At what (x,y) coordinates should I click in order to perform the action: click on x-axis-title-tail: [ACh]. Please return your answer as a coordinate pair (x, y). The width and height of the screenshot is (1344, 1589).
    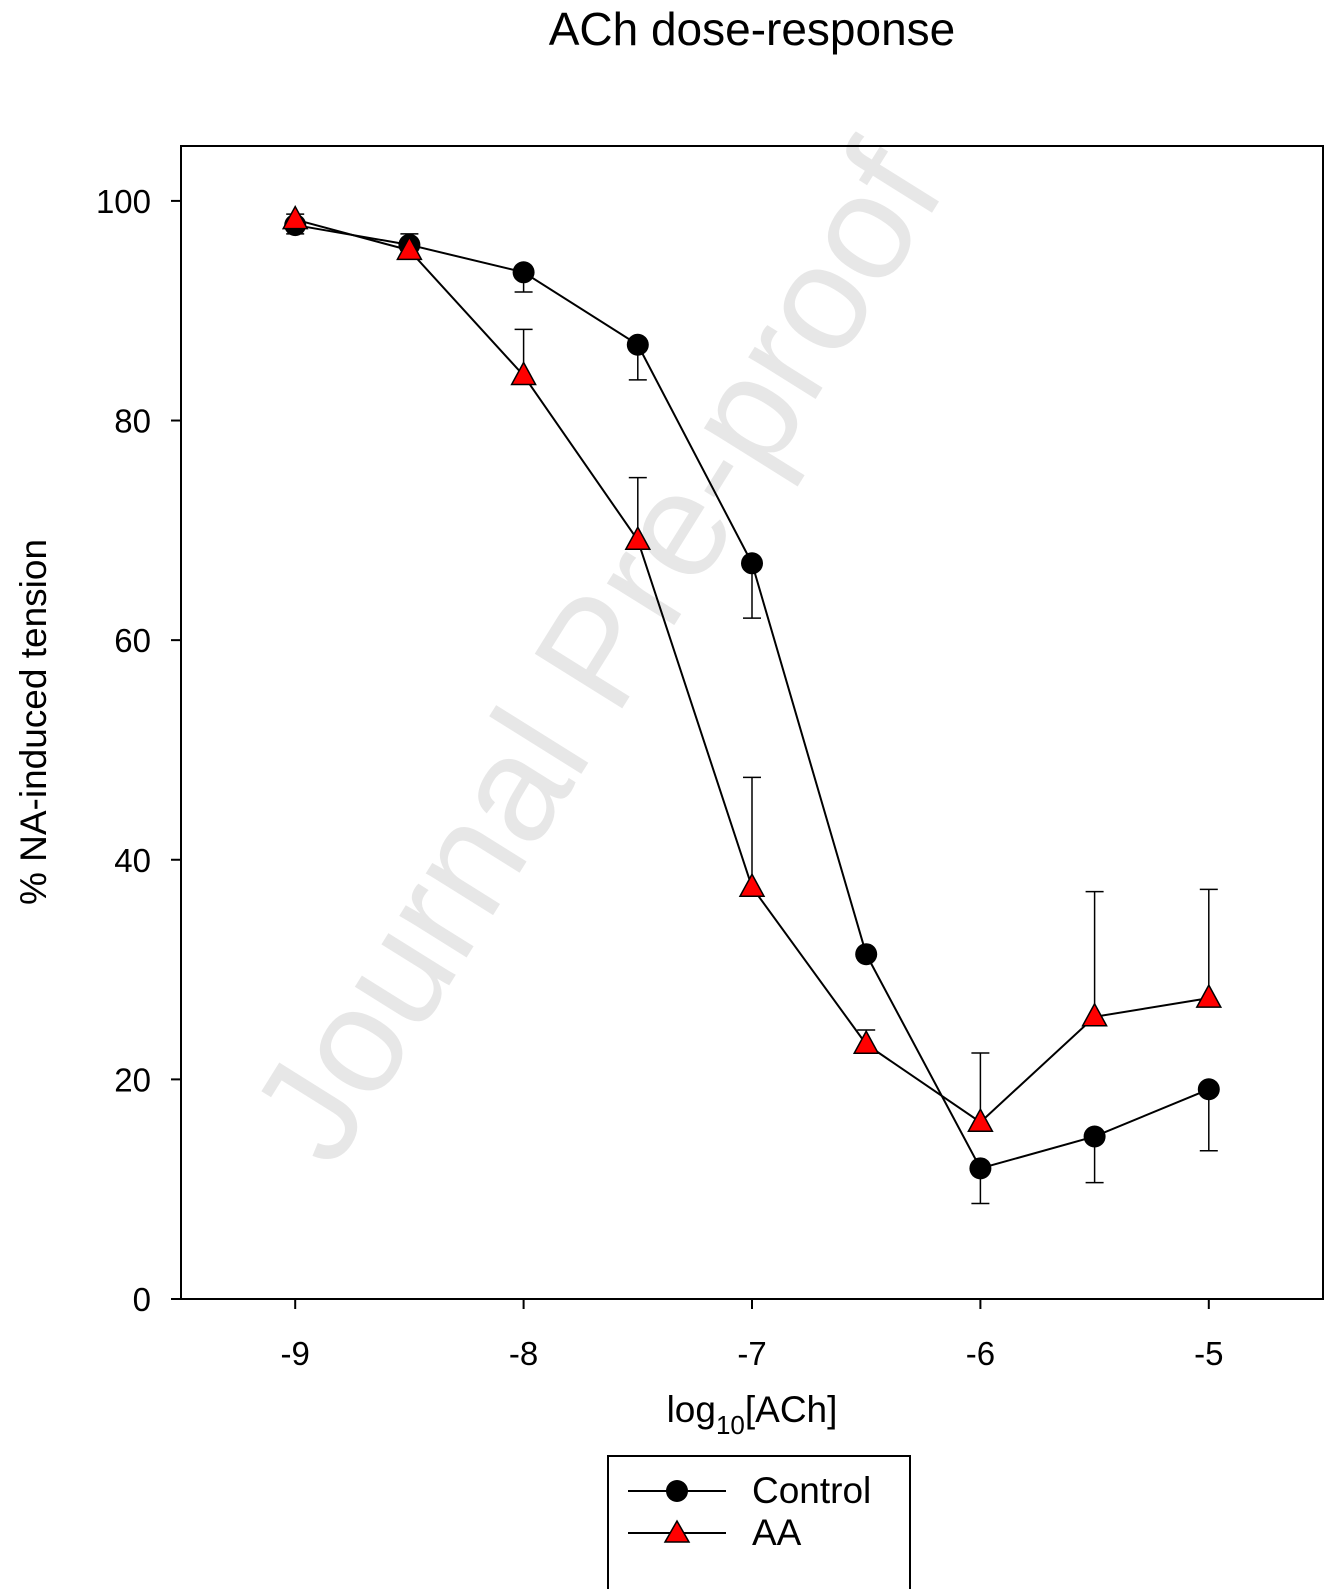
    Looking at the image, I should click on (791, 1409).